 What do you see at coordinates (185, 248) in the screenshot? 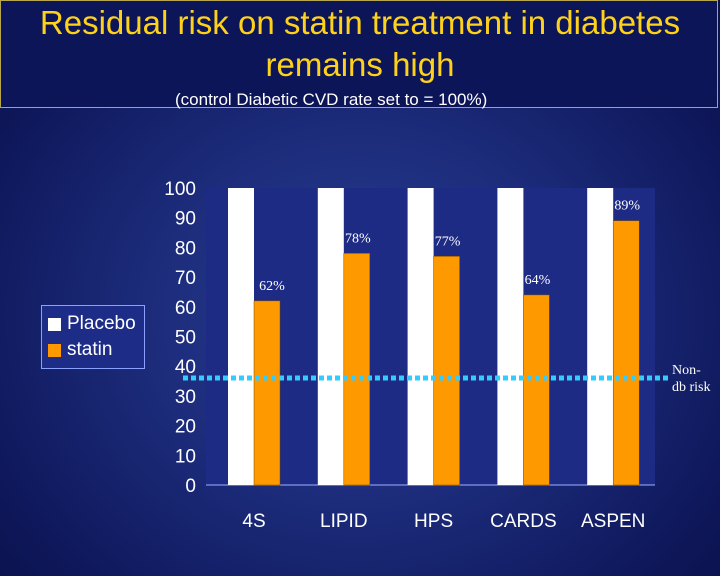
I see `y-tick-label: 80` at bounding box center [185, 248].